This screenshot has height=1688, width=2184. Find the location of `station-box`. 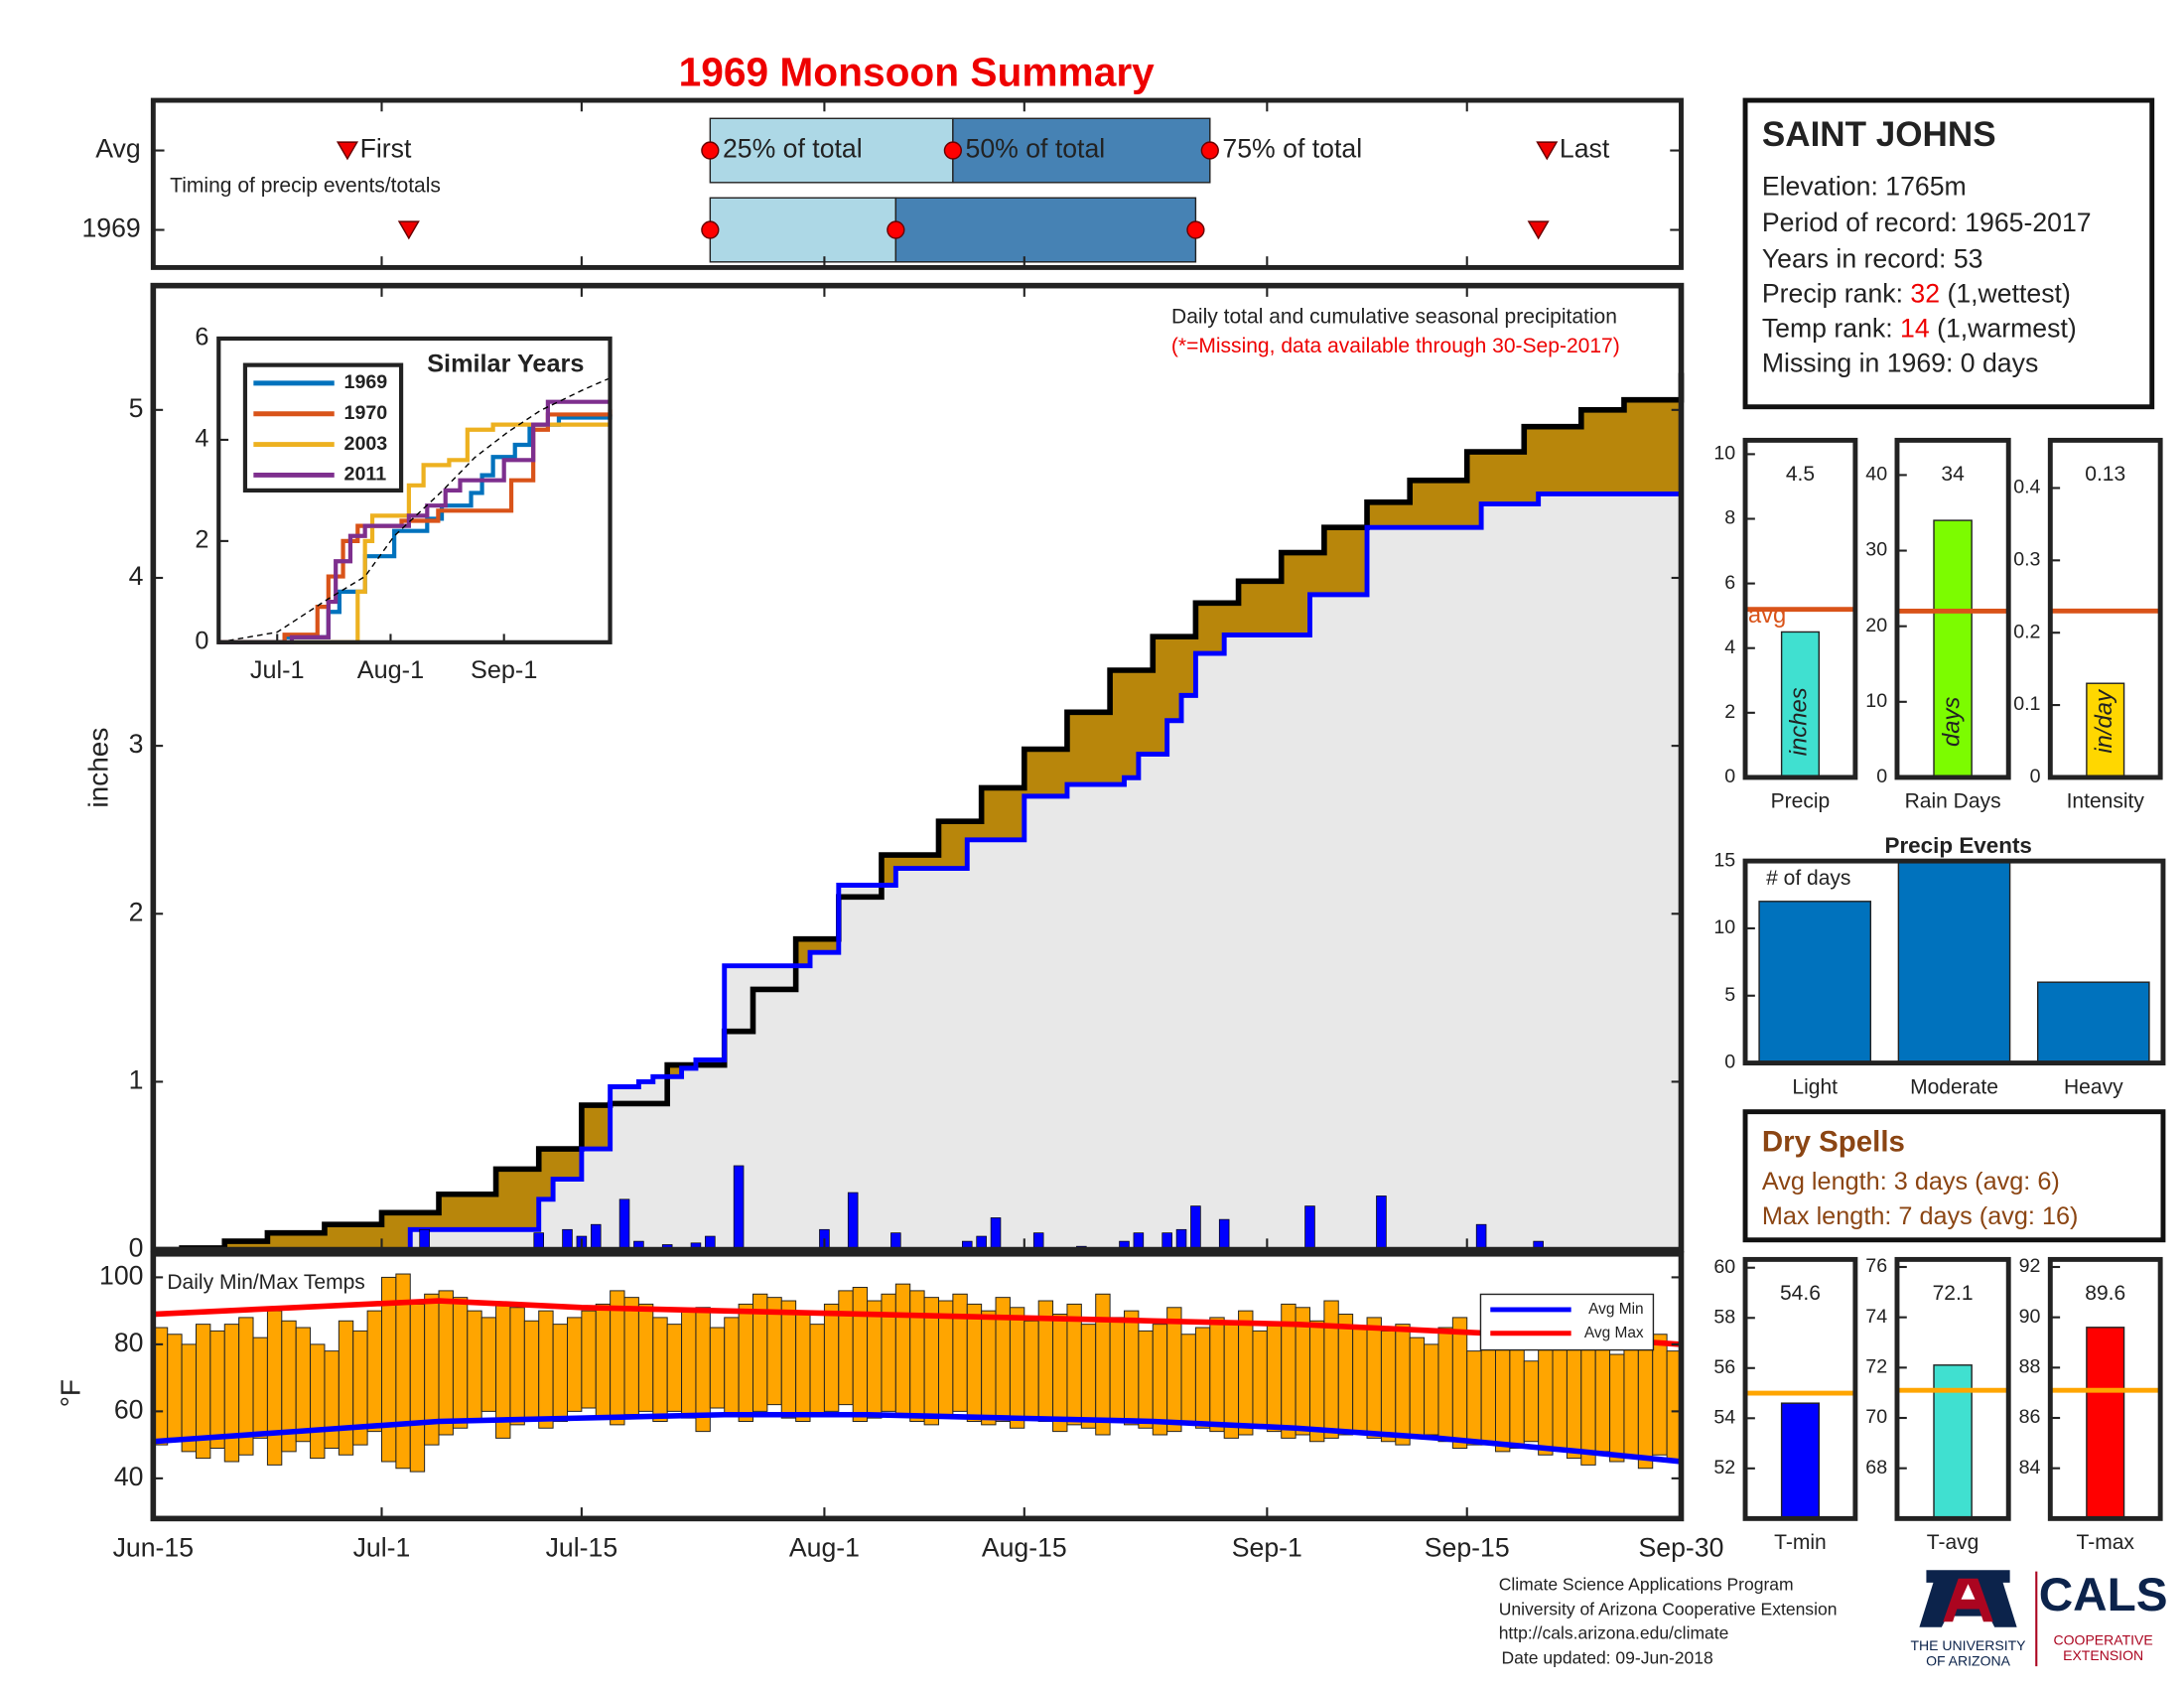

station-box is located at coordinates (1948, 253).